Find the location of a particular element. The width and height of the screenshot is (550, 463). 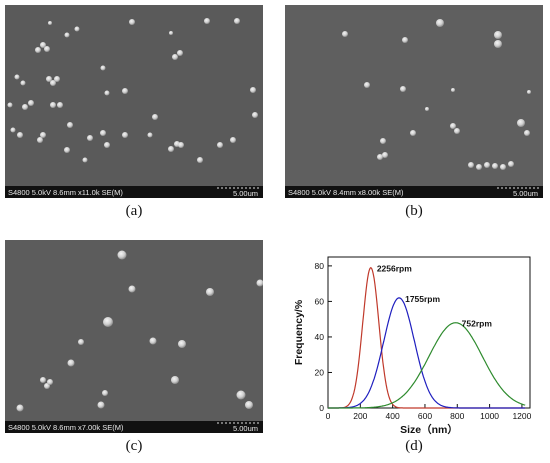

sem-info-b: S4800 5.0kV 8.4mm x8.00k SE(M) is located at coordinates (346, 192).